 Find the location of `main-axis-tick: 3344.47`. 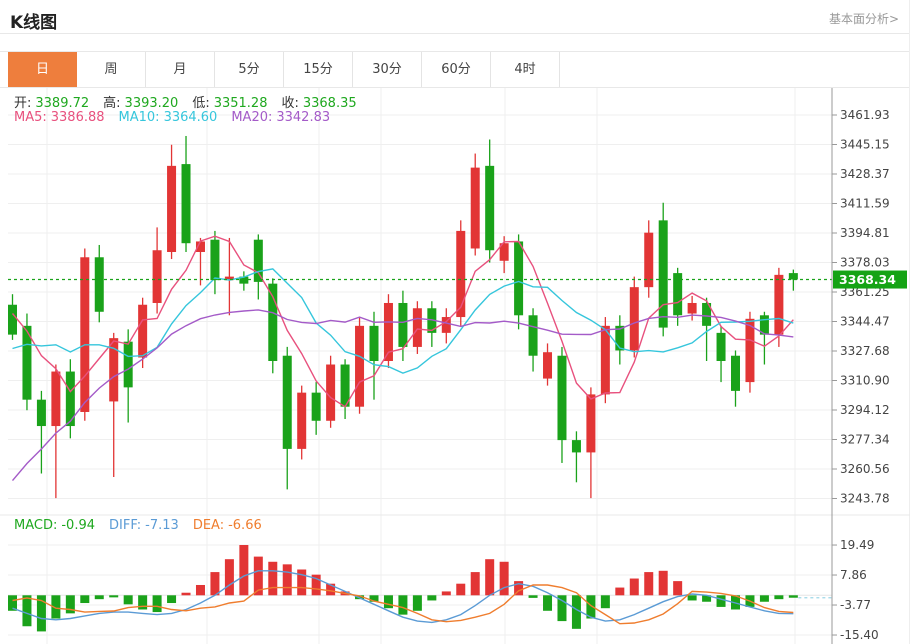

main-axis-tick: 3344.47 is located at coordinates (865, 321).